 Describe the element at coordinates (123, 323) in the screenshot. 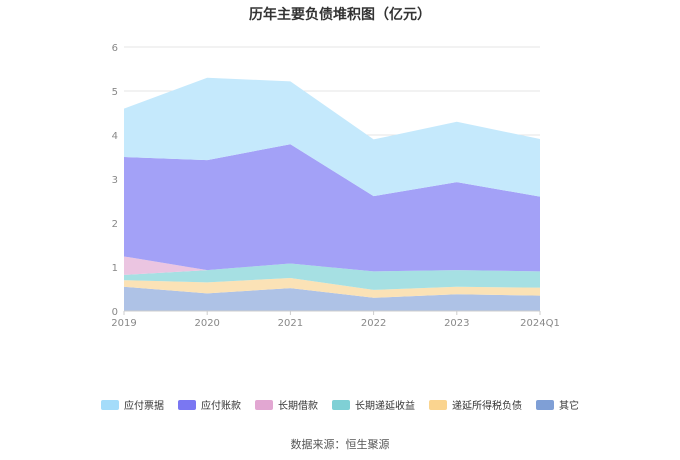

I see `x-tick-label: 2019` at that location.